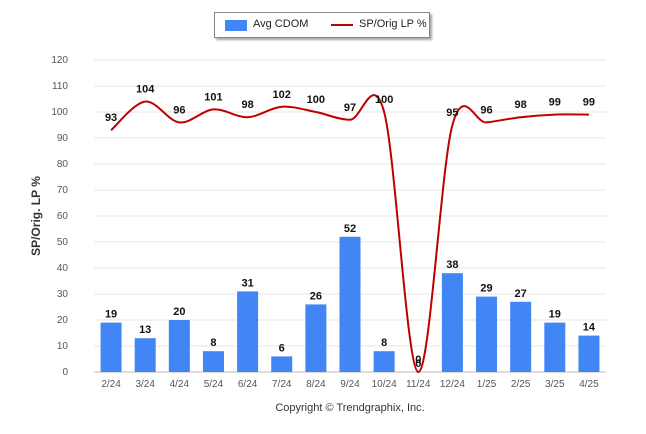 The width and height of the screenshot is (646, 434). What do you see at coordinates (452, 113) in the screenshot?
I see `line-value-label: 95` at bounding box center [452, 113].